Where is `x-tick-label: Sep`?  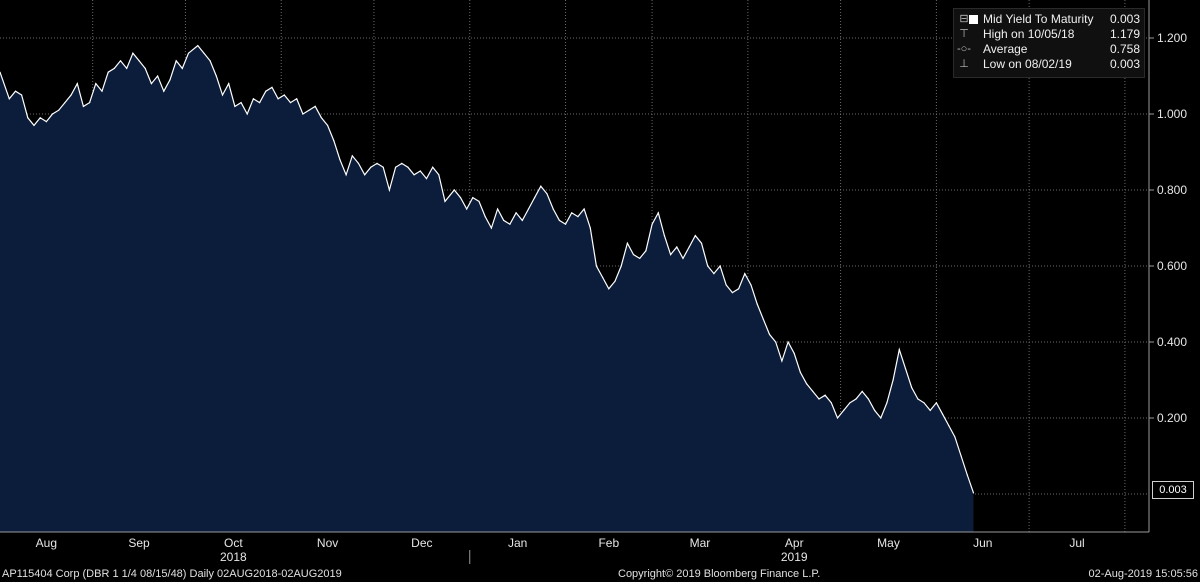
x-tick-label: Sep is located at coordinates (139, 543).